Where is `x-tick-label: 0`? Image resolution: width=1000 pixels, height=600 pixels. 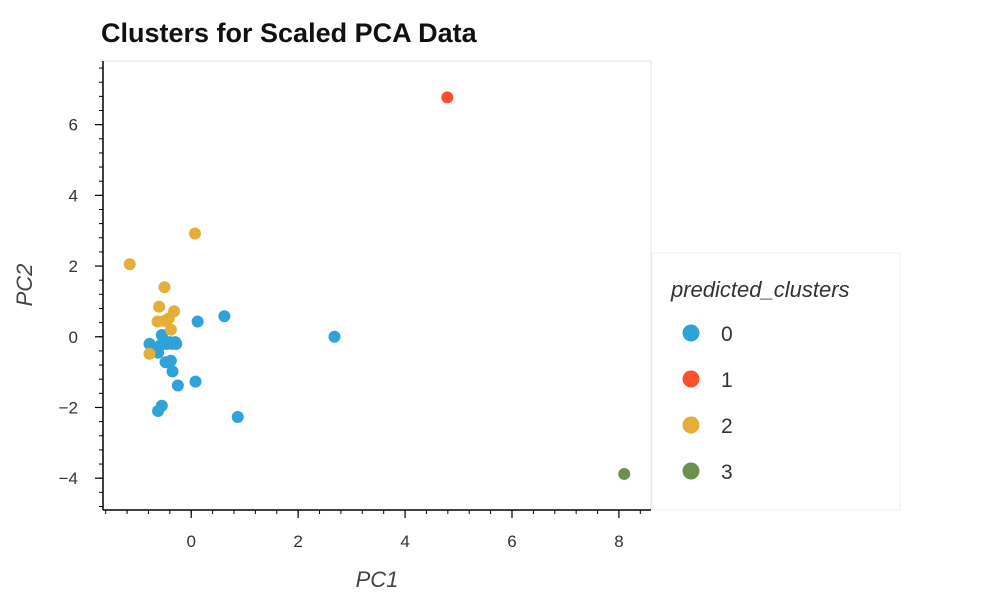 x-tick-label: 0 is located at coordinates (190, 541).